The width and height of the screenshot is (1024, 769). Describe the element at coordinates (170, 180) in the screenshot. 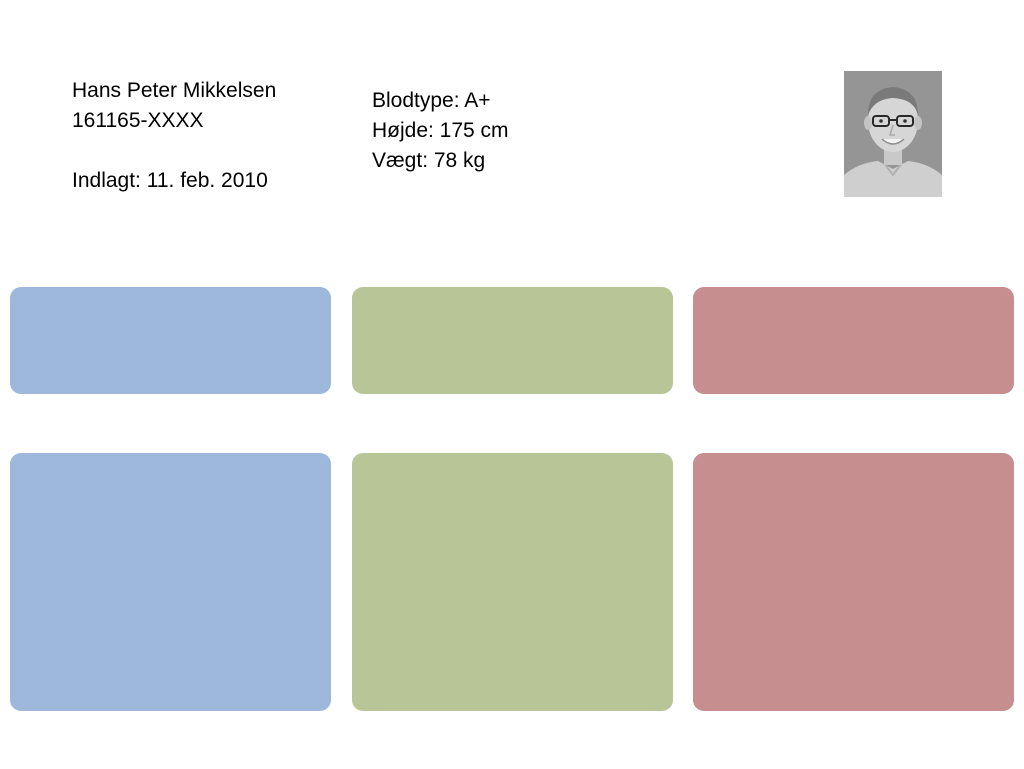

I see `admission-date: Indlagt: 11. feb. 2010` at that location.